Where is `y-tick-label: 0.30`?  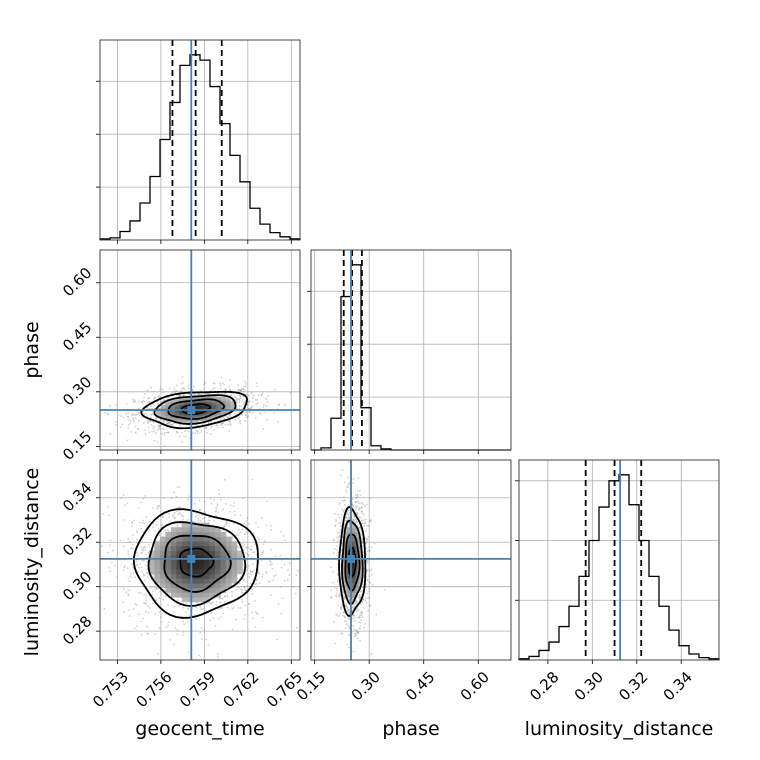
y-tick-label: 0.30 is located at coordinates (77, 586).